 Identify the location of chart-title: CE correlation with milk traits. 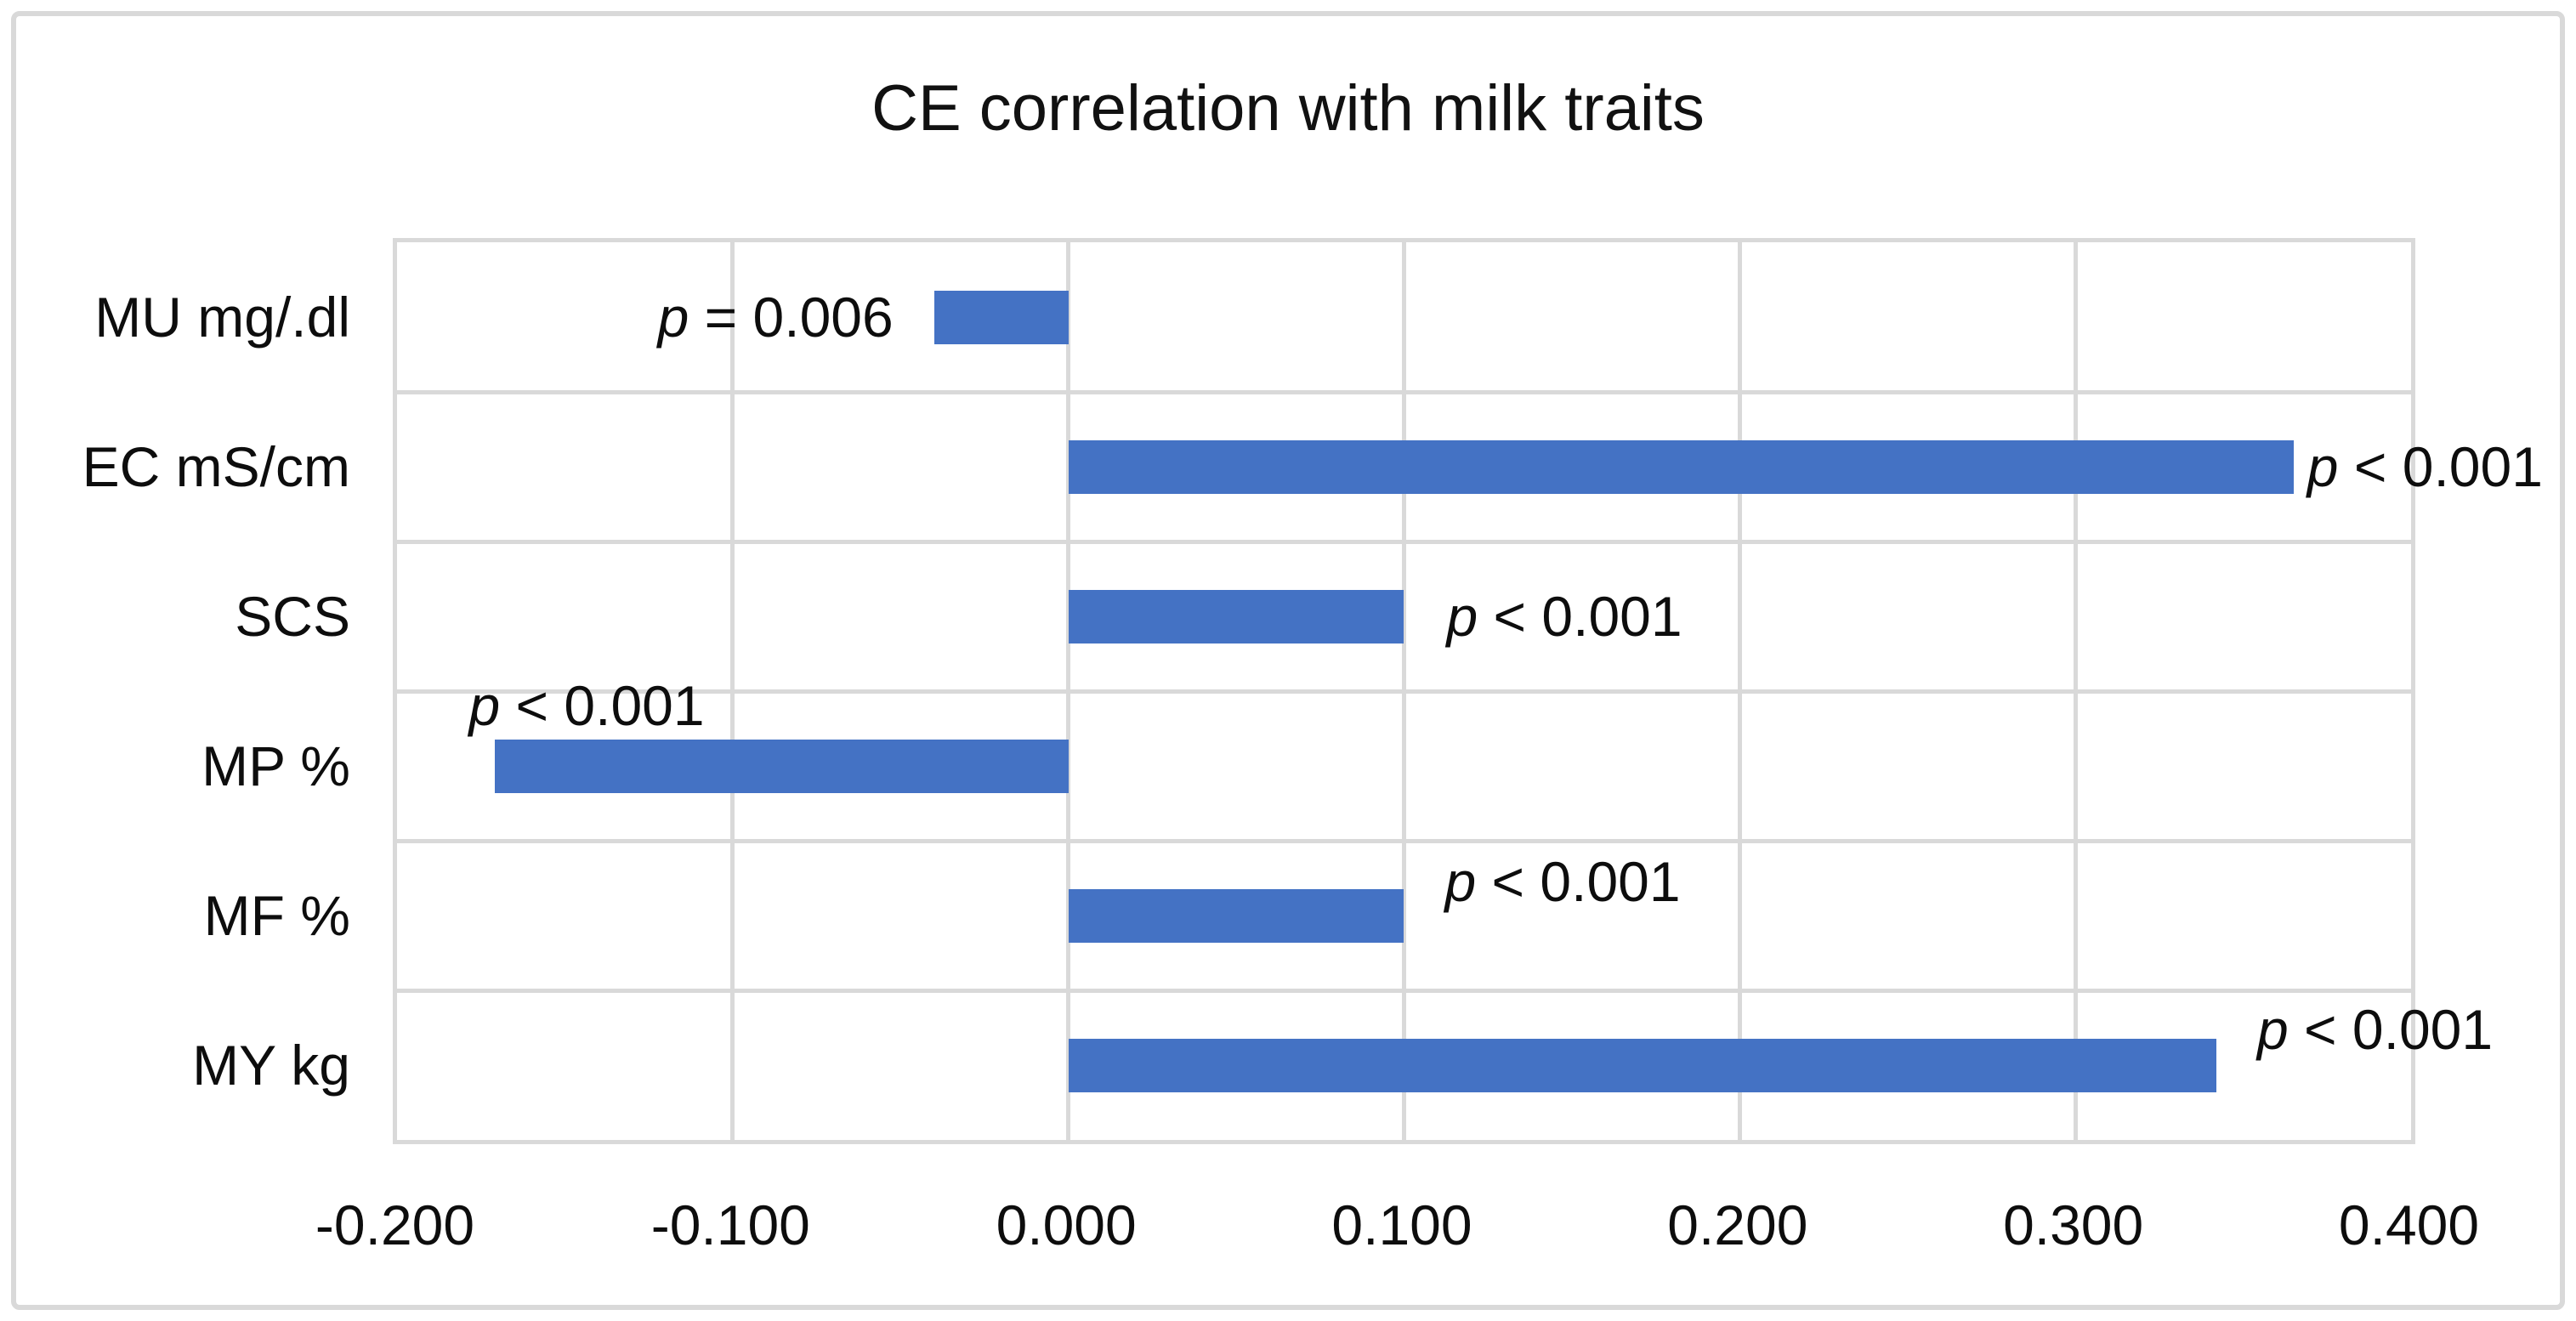
(1288, 108).